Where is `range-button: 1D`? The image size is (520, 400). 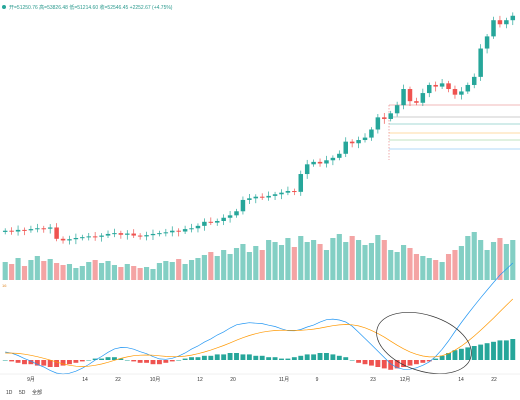 range-button: 1D is located at coordinates (9, 393).